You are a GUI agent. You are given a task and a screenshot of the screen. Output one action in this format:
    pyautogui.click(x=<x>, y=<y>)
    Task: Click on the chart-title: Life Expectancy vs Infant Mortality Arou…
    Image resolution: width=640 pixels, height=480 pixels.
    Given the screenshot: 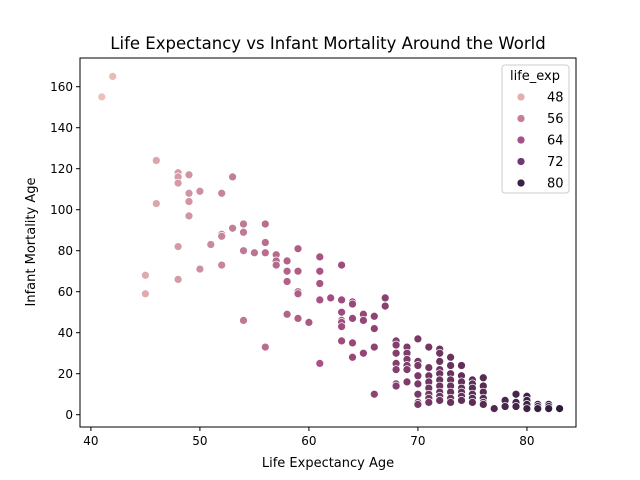 What is the action you would take?
    pyautogui.click(x=327, y=43)
    